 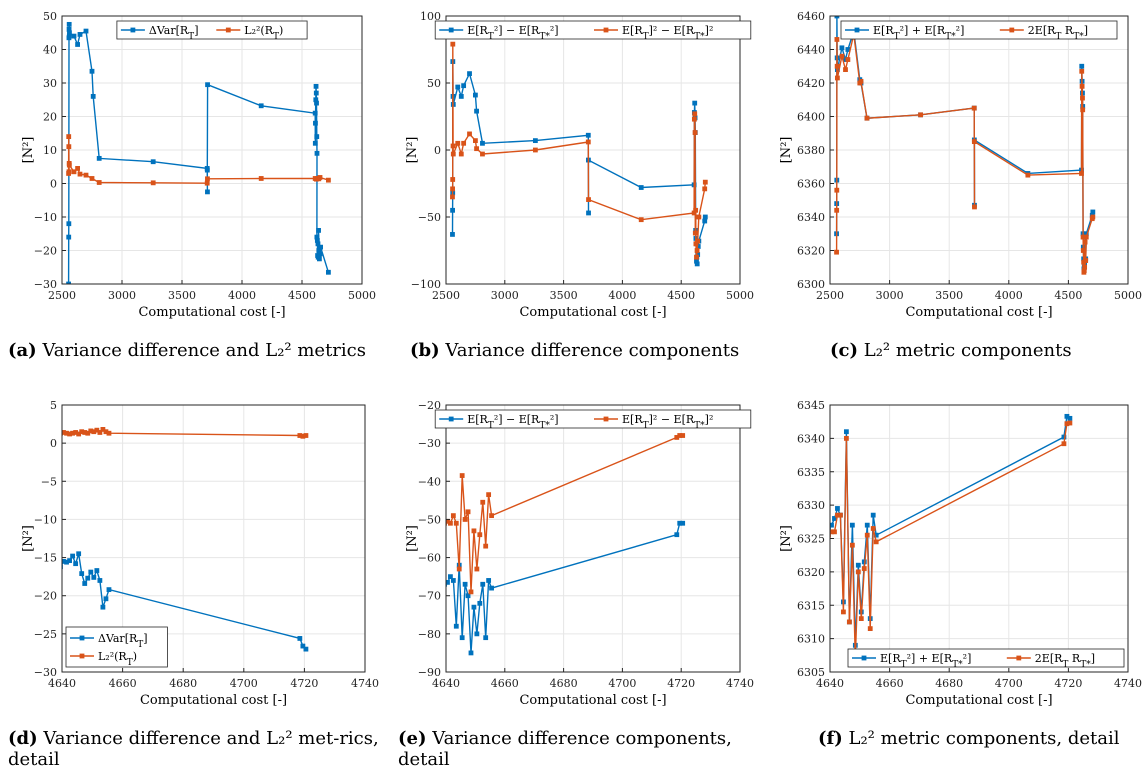 I want to click on y-tick-label: 0, so click(x=53, y=443).